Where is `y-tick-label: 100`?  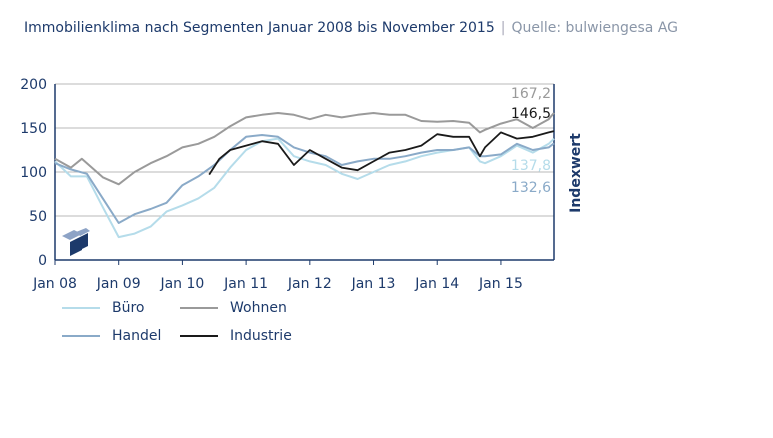 y-tick-label: 100 is located at coordinates (33, 173).